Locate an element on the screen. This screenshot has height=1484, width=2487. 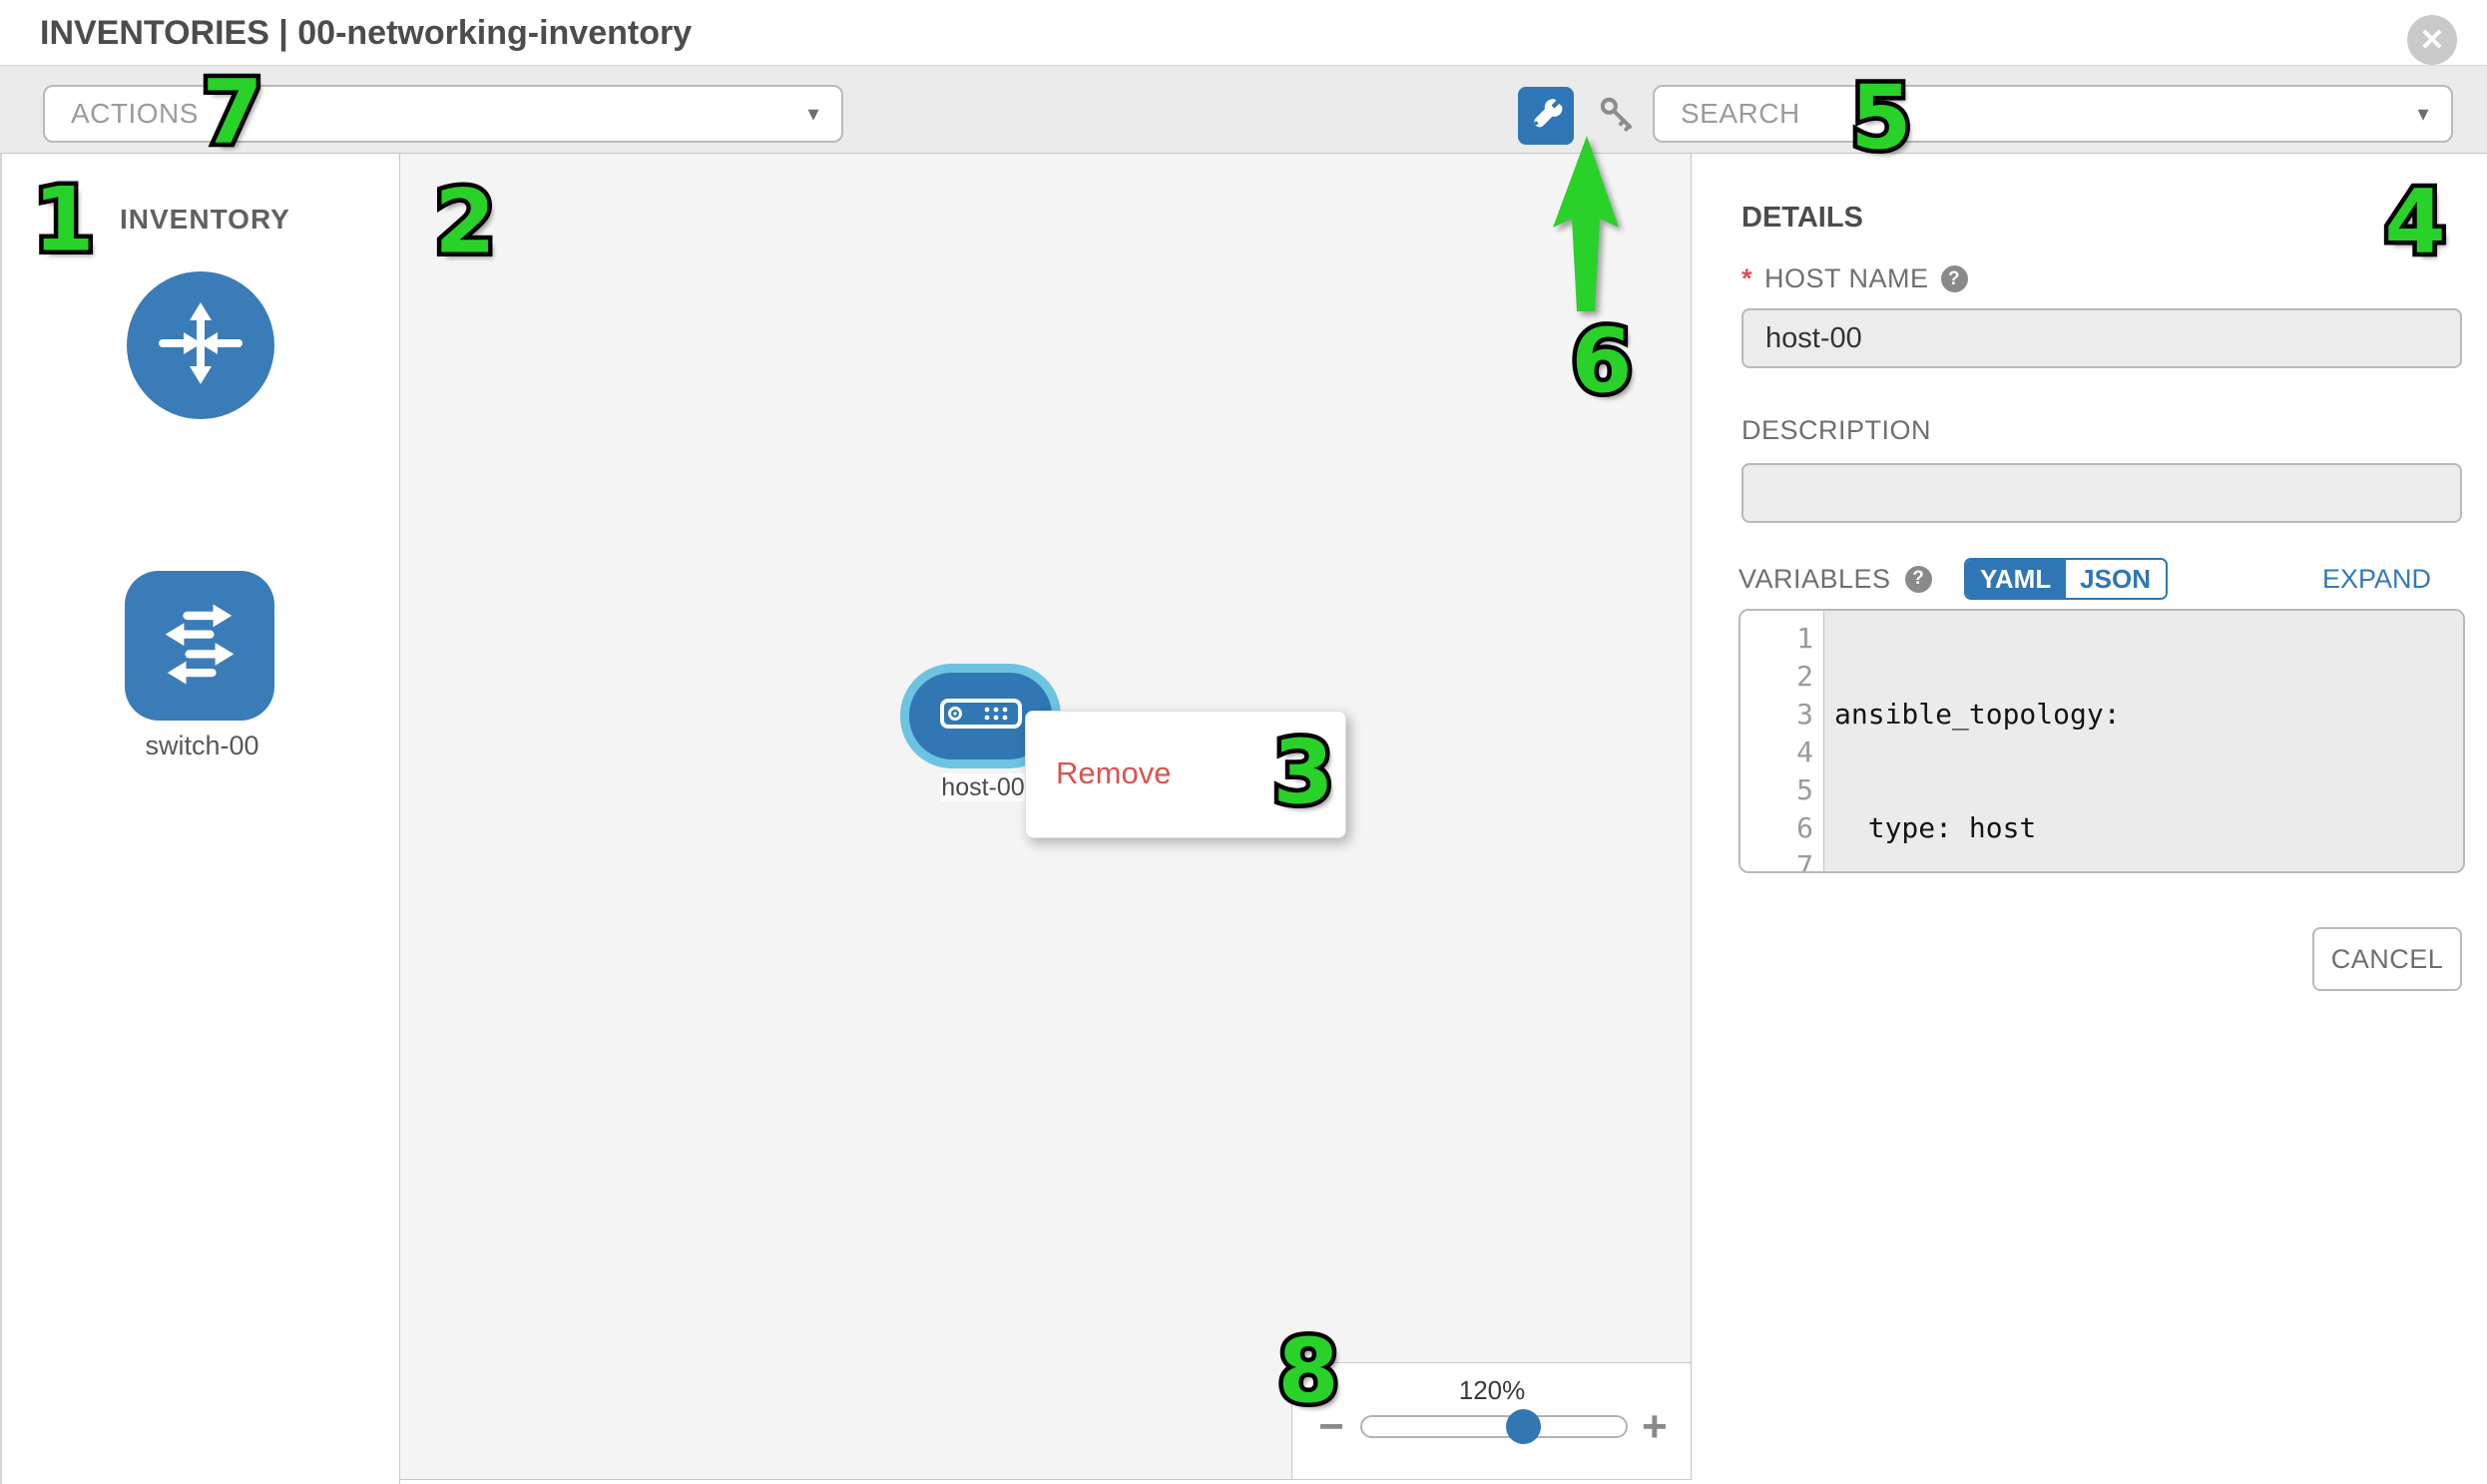
tools-button is located at coordinates (1546, 116).